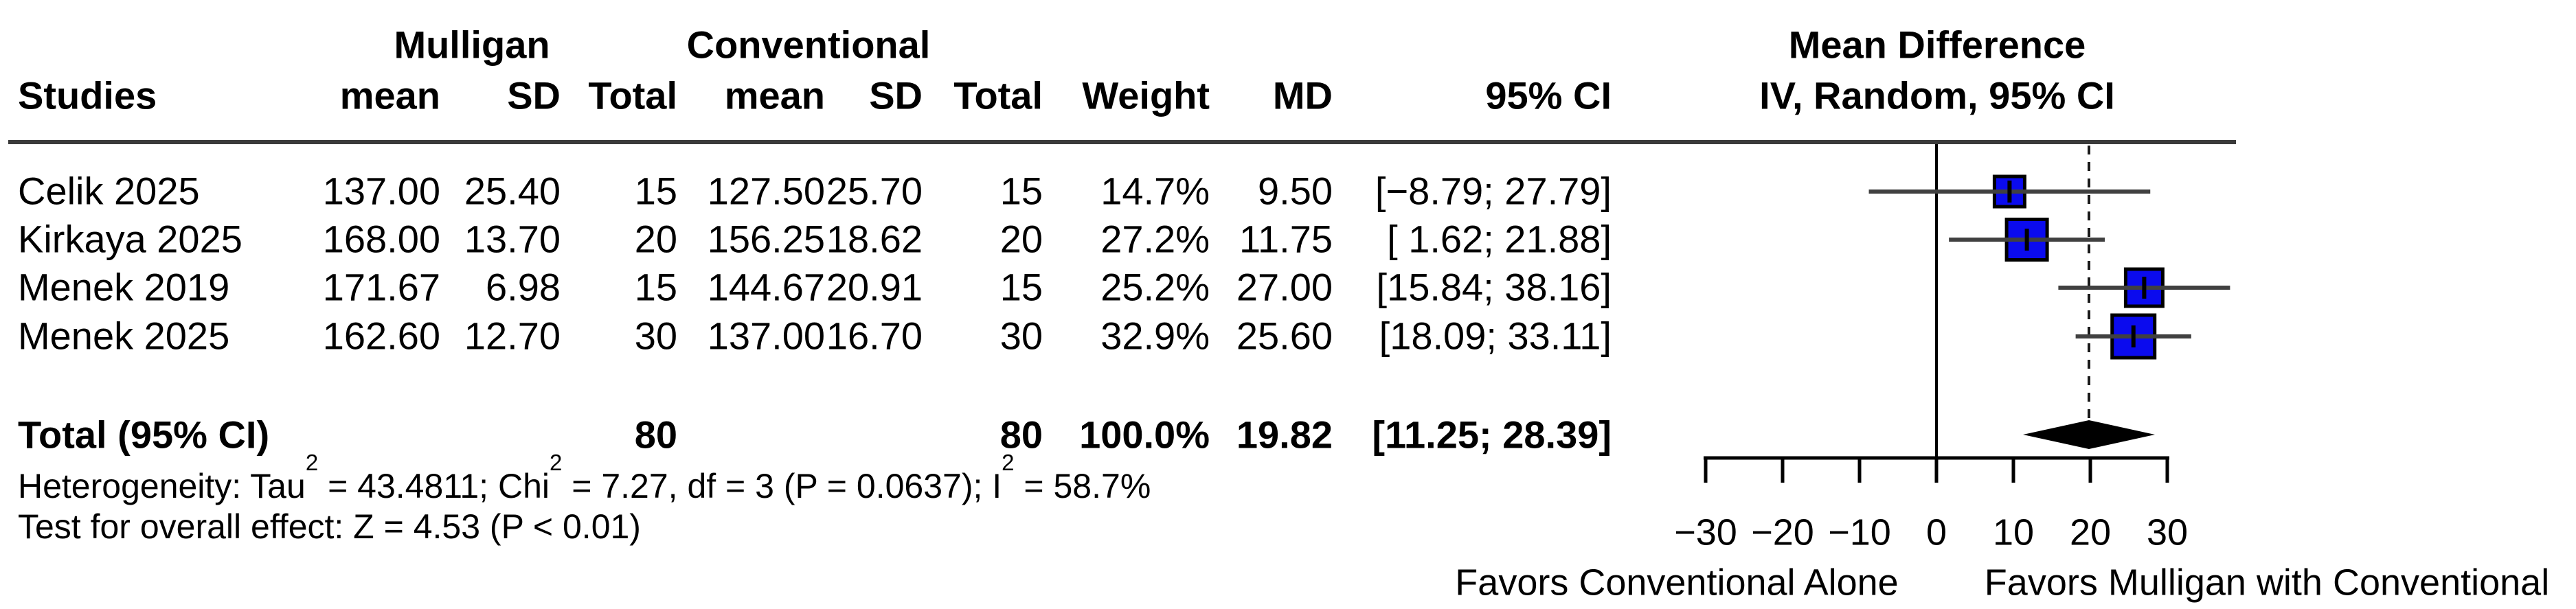  I want to click on cell-total1: 20, so click(655, 239).